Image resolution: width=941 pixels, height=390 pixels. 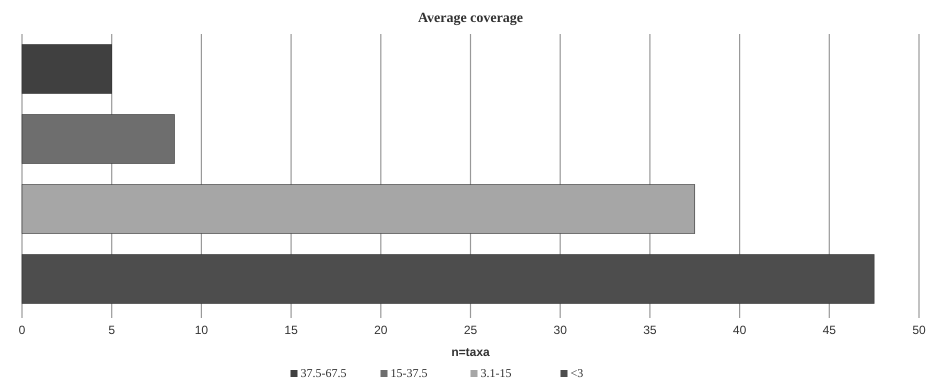 What do you see at coordinates (829, 330) in the screenshot?
I see `x-tick-label: 45` at bounding box center [829, 330].